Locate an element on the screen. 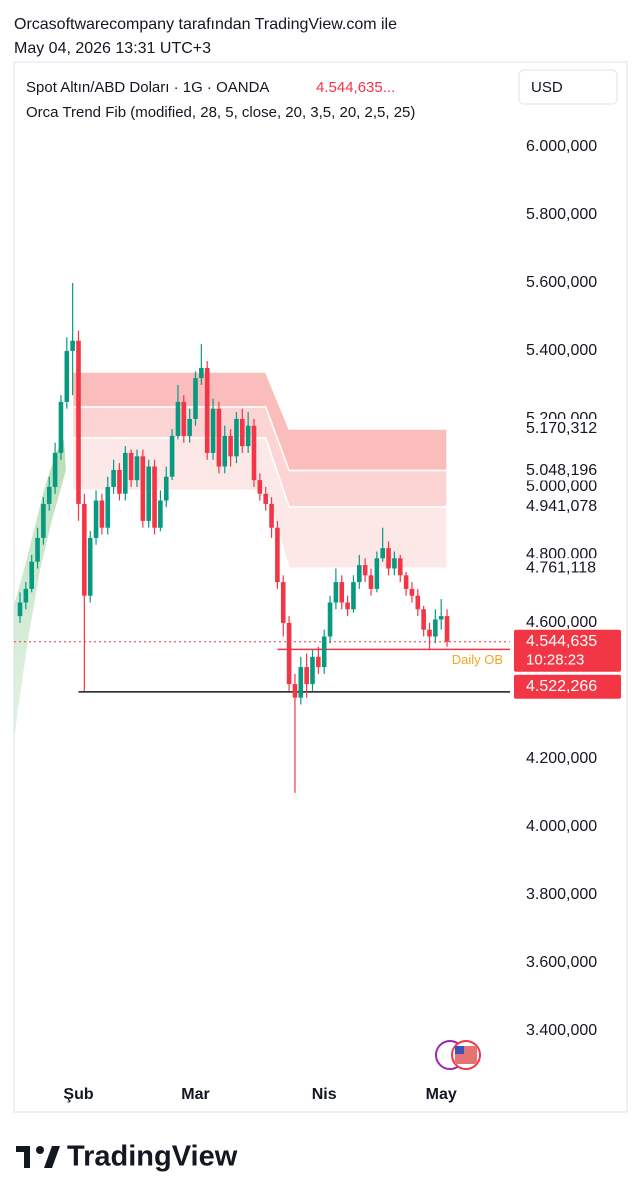  daily-ob-price: 4.522,266 is located at coordinates (561, 686).